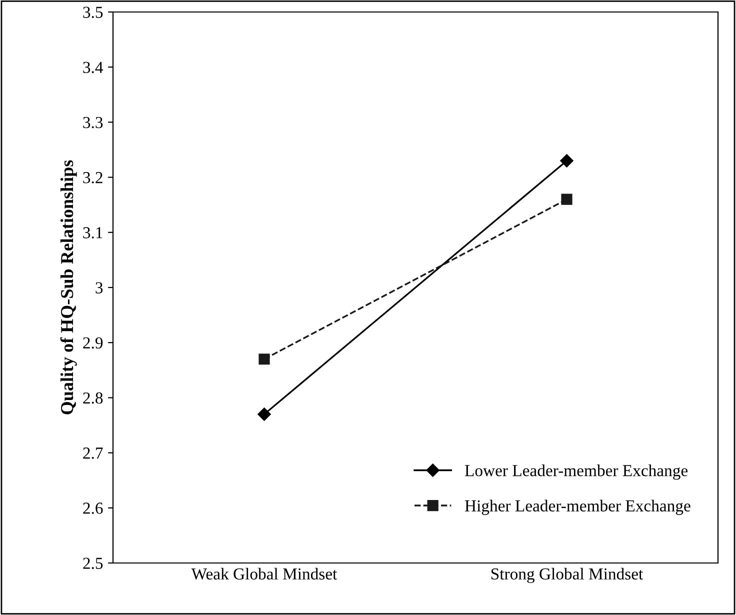  I want to click on legend-label: Lower Leader-member Exchange, so click(576, 472).